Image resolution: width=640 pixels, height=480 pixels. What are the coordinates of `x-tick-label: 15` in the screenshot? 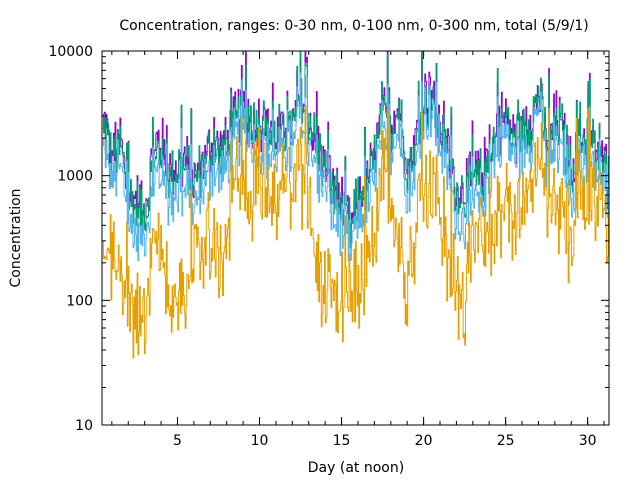 It's located at (342, 441).